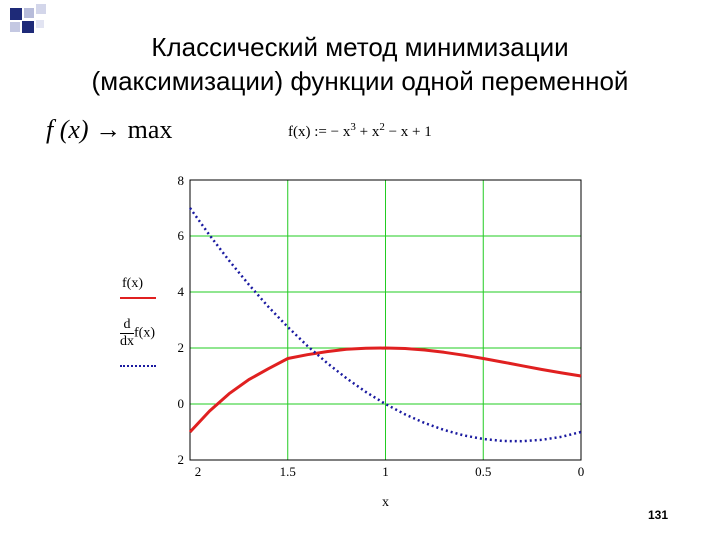 The height and width of the screenshot is (540, 720). Describe the element at coordinates (581, 471) in the screenshot. I see `x-tick-label-4: 0` at that location.